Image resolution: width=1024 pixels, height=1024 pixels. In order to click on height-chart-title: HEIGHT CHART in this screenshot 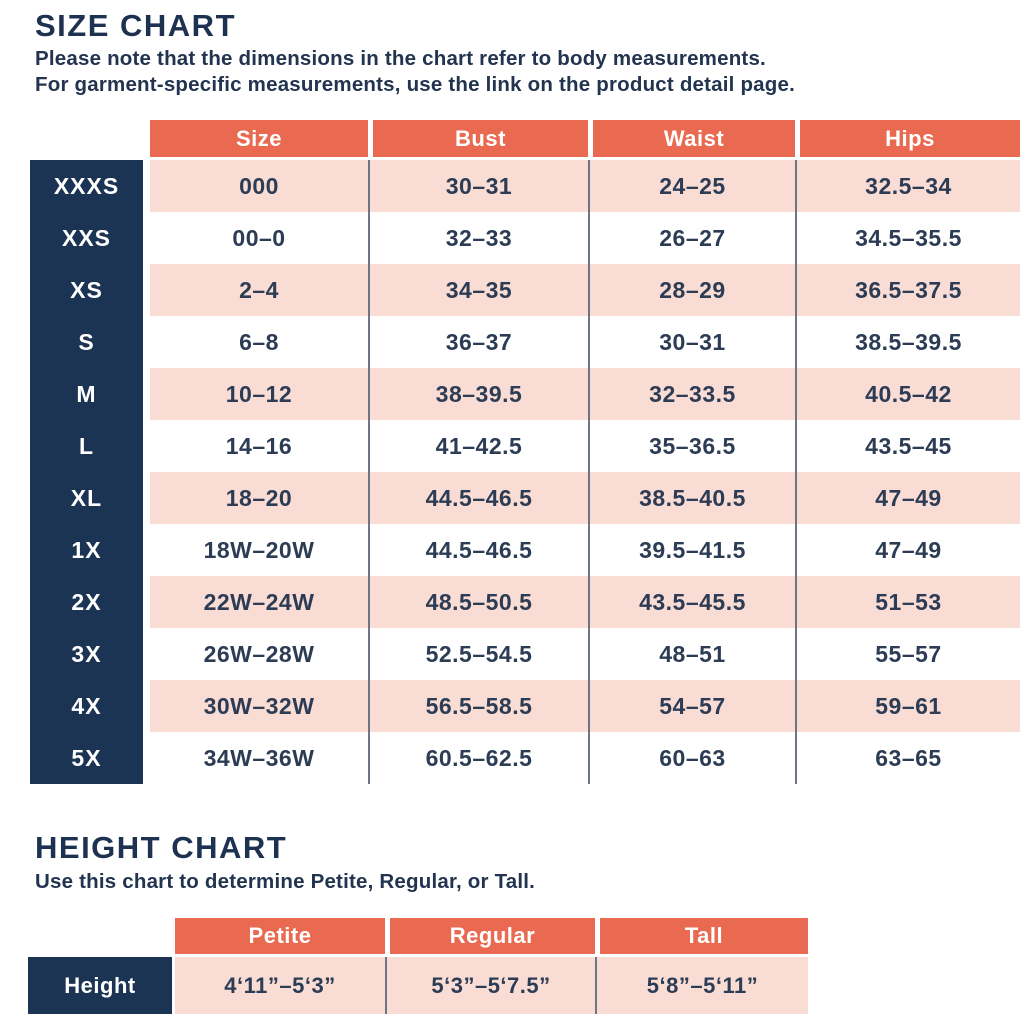, I will do `click(161, 847)`.